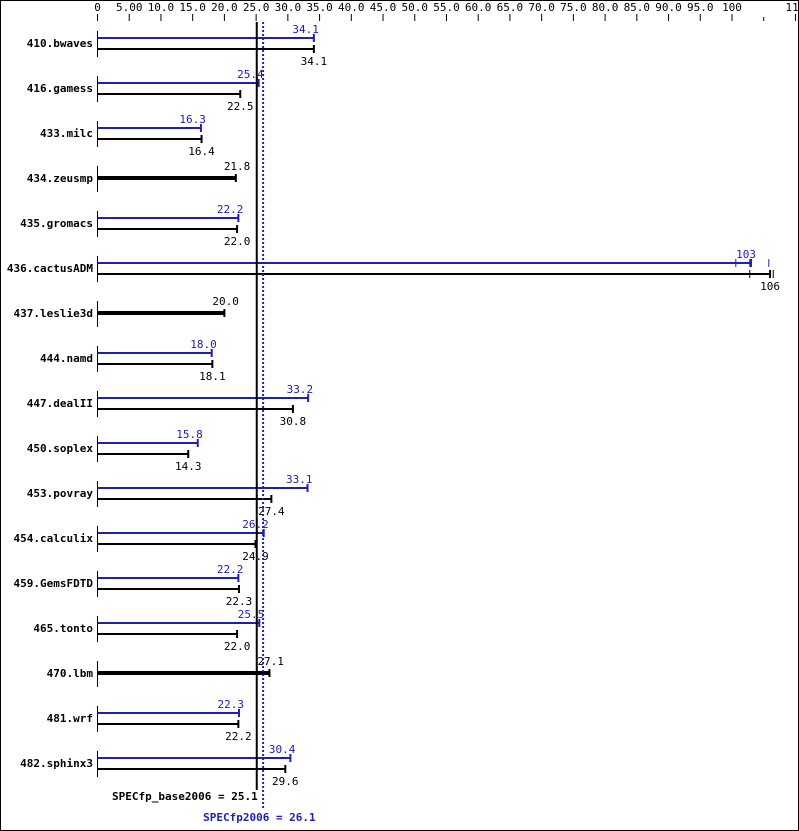  I want to click on benchmark-label: 416.gamess, so click(60, 88).